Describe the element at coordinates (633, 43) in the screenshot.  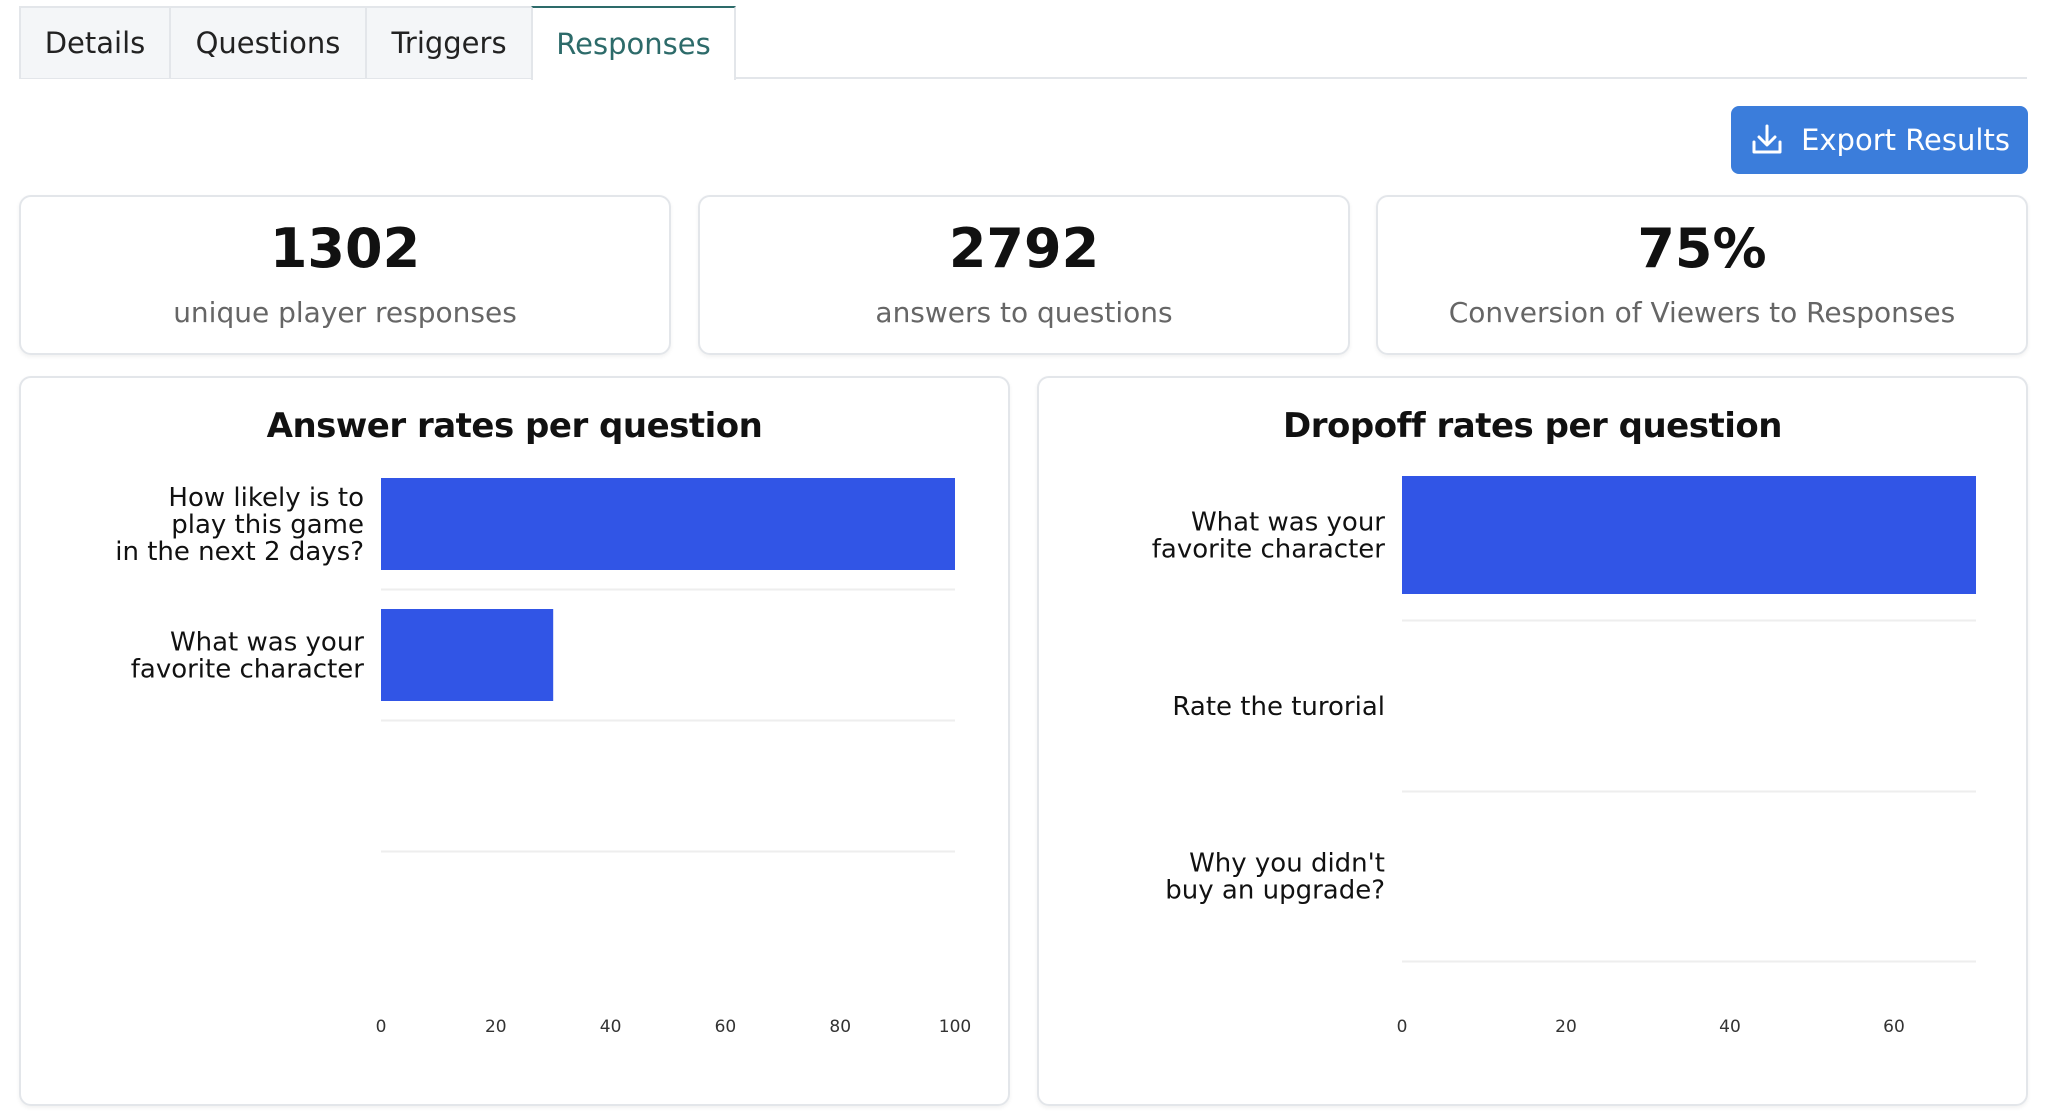
I see `tab-responses: Responses` at that location.